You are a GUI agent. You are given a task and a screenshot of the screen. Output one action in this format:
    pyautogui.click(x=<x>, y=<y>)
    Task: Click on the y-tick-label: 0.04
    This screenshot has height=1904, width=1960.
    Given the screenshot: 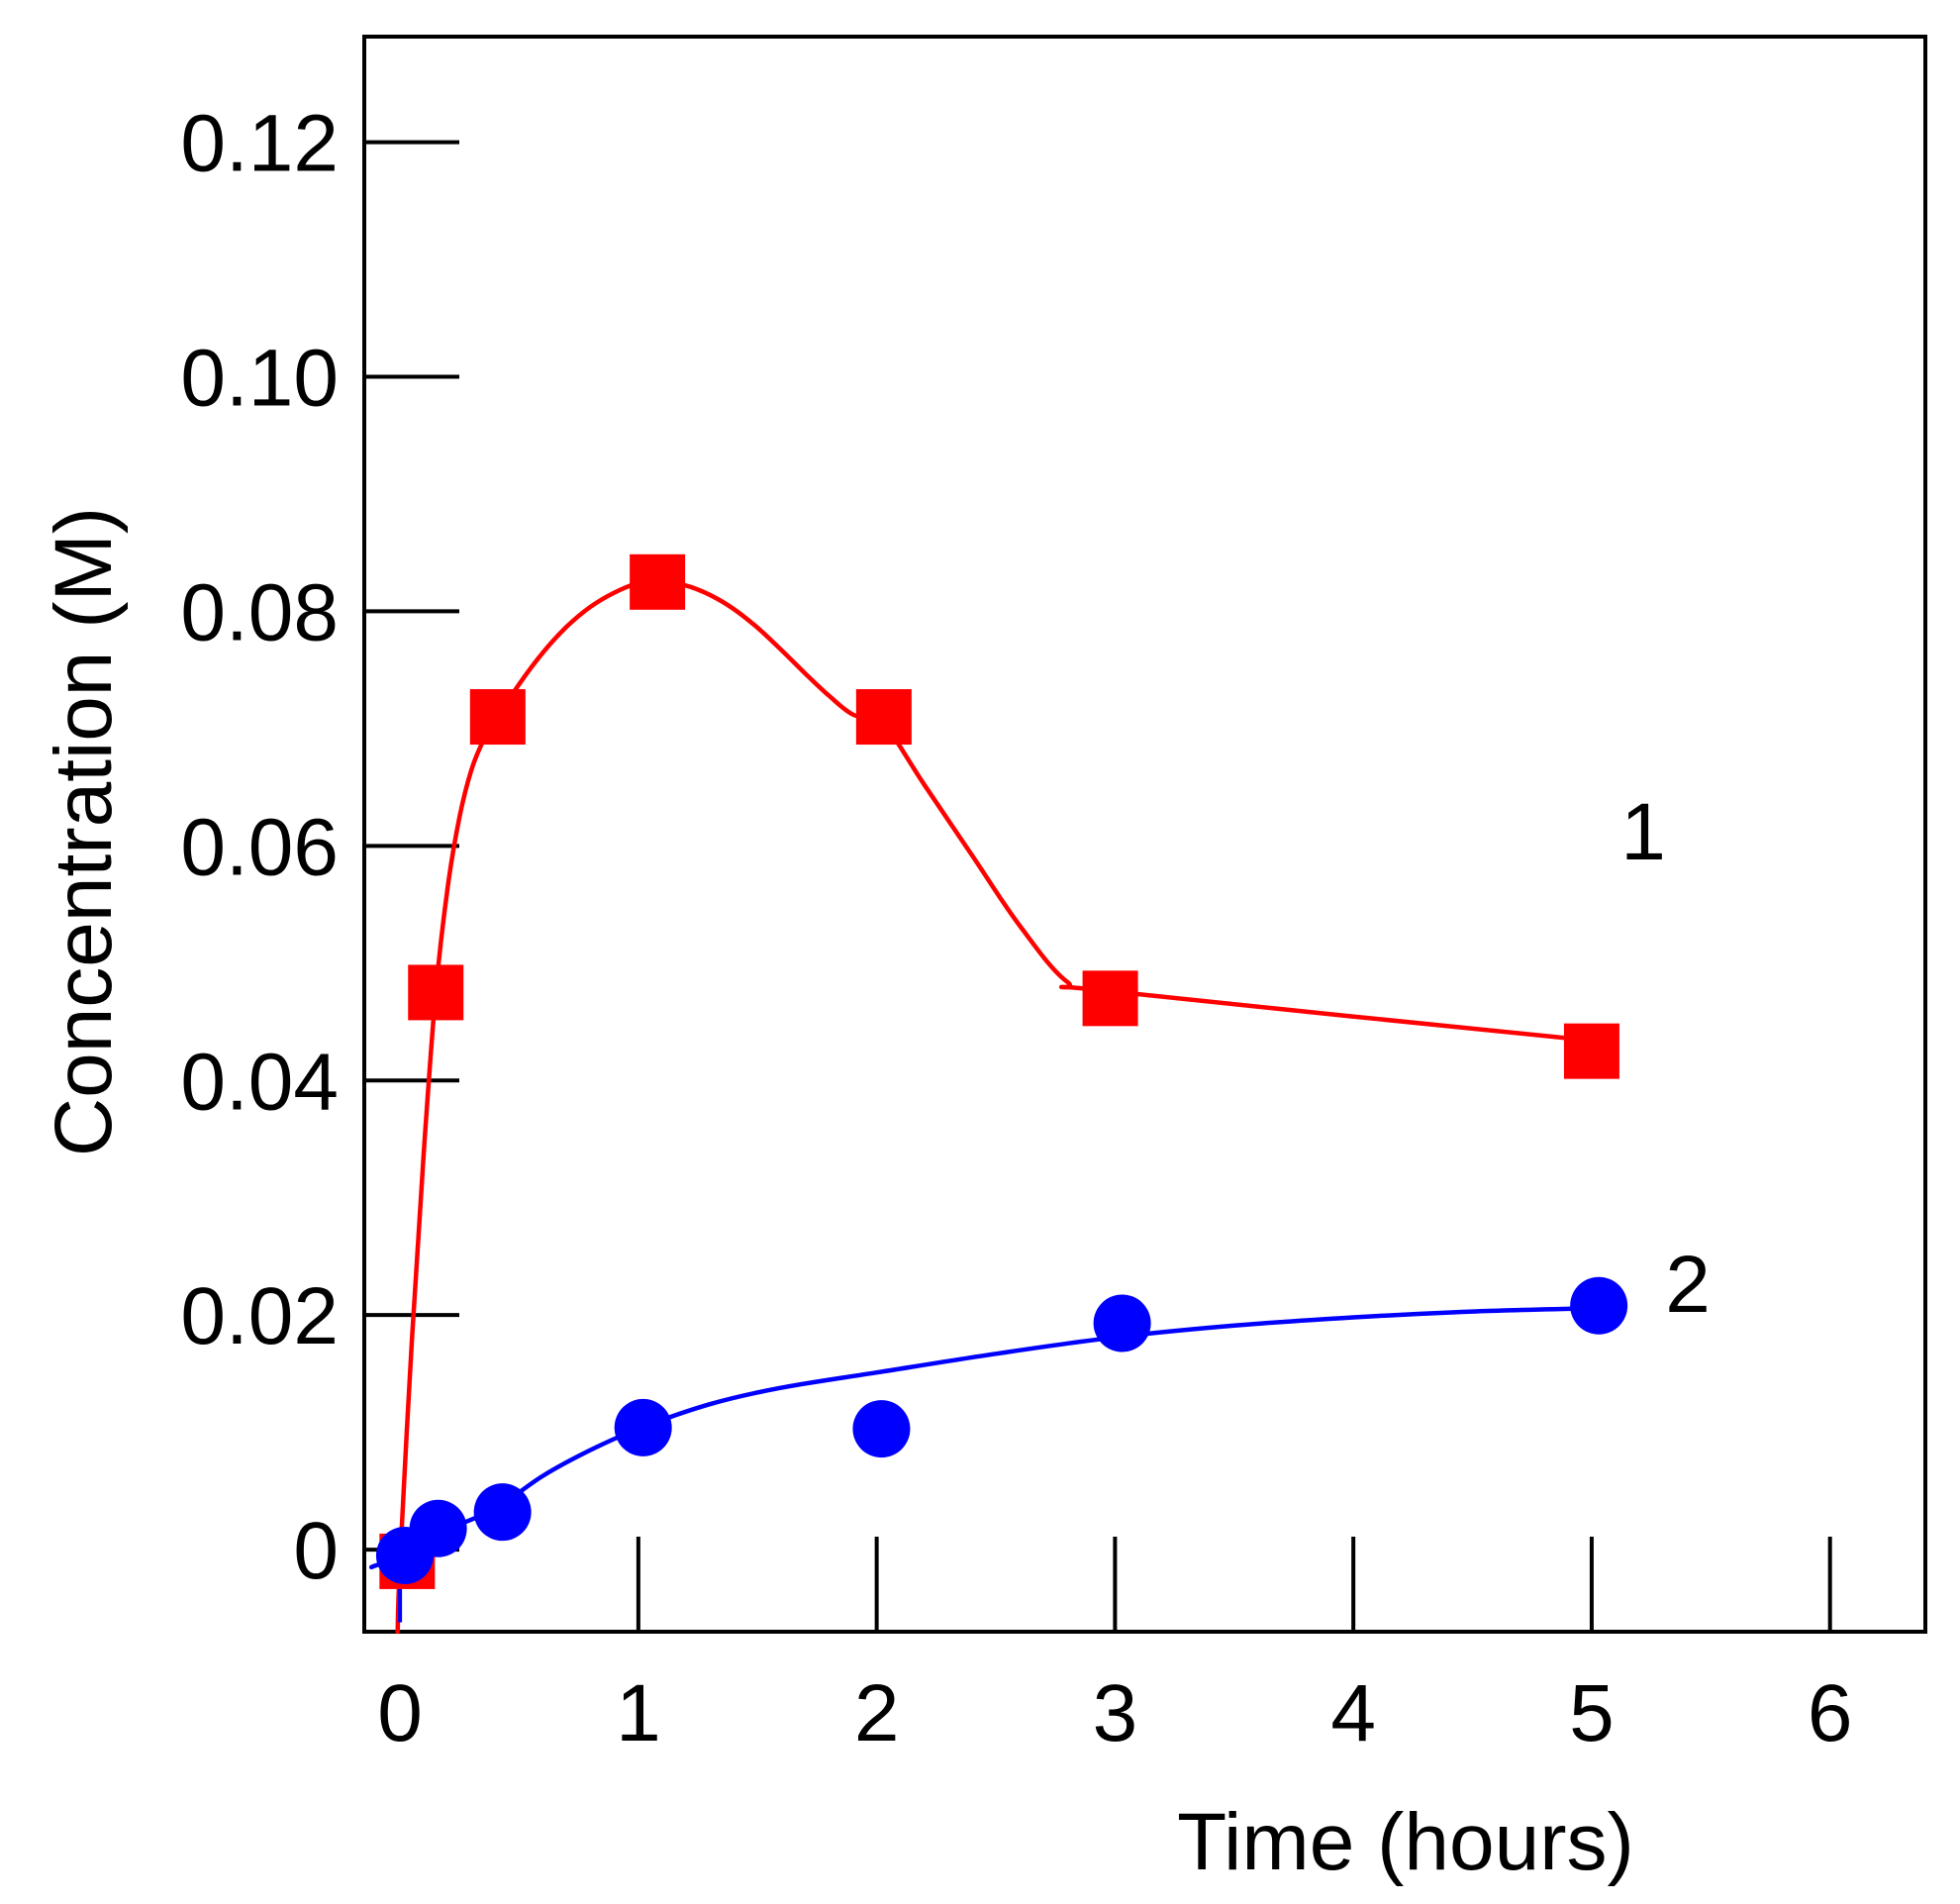 What is the action you would take?
    pyautogui.click(x=259, y=1082)
    